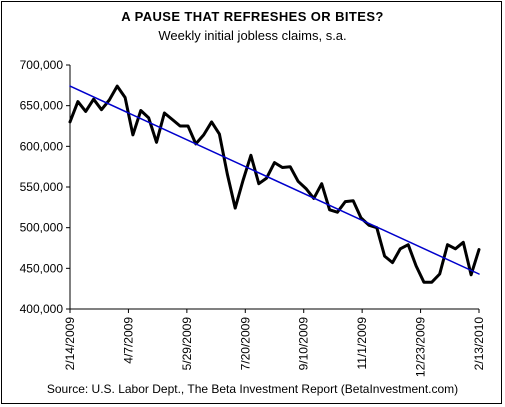  Describe the element at coordinates (42, 106) in the screenshot. I see `y-tick-label: 650,000` at that location.